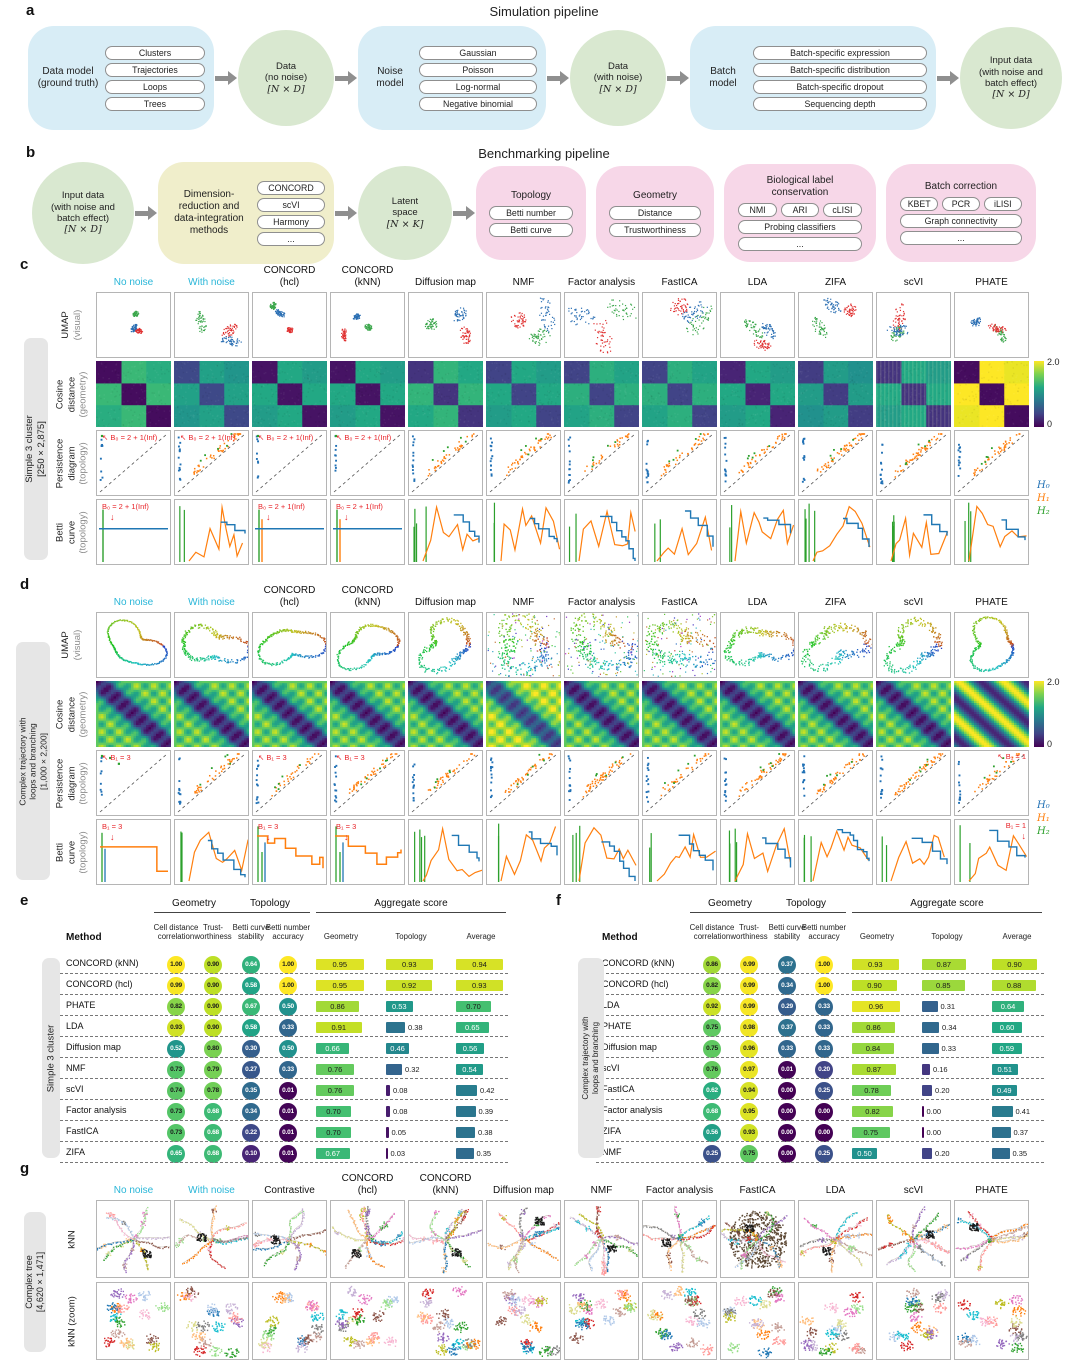  Describe the element at coordinates (840, 52) in the screenshot. I see `pill-batch-specific-expression: Batch-specific expression` at that location.